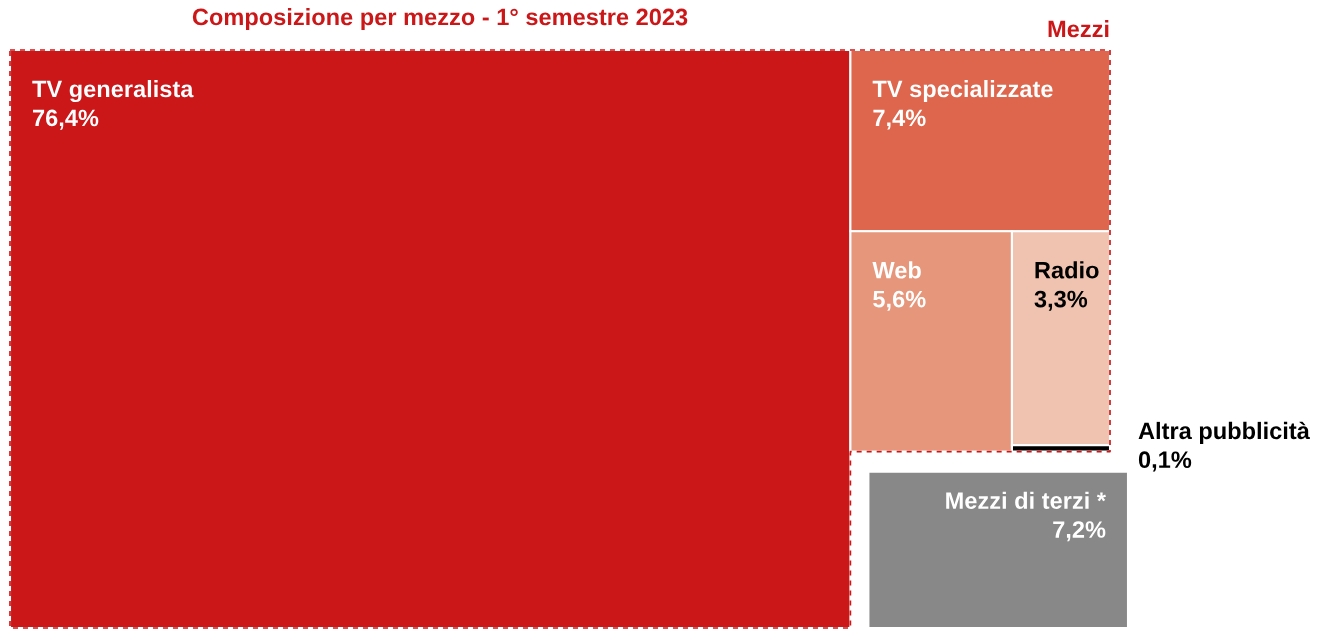 The height and width of the screenshot is (642, 1320). Describe the element at coordinates (1067, 270) in the screenshot. I see `category-label: Radio` at that location.